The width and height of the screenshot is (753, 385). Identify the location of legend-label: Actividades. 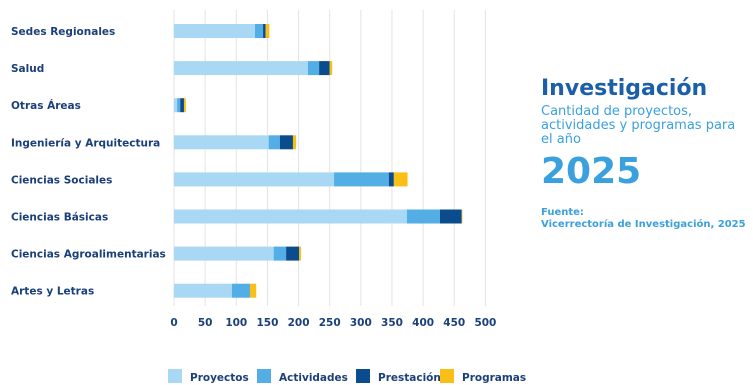
(313, 378).